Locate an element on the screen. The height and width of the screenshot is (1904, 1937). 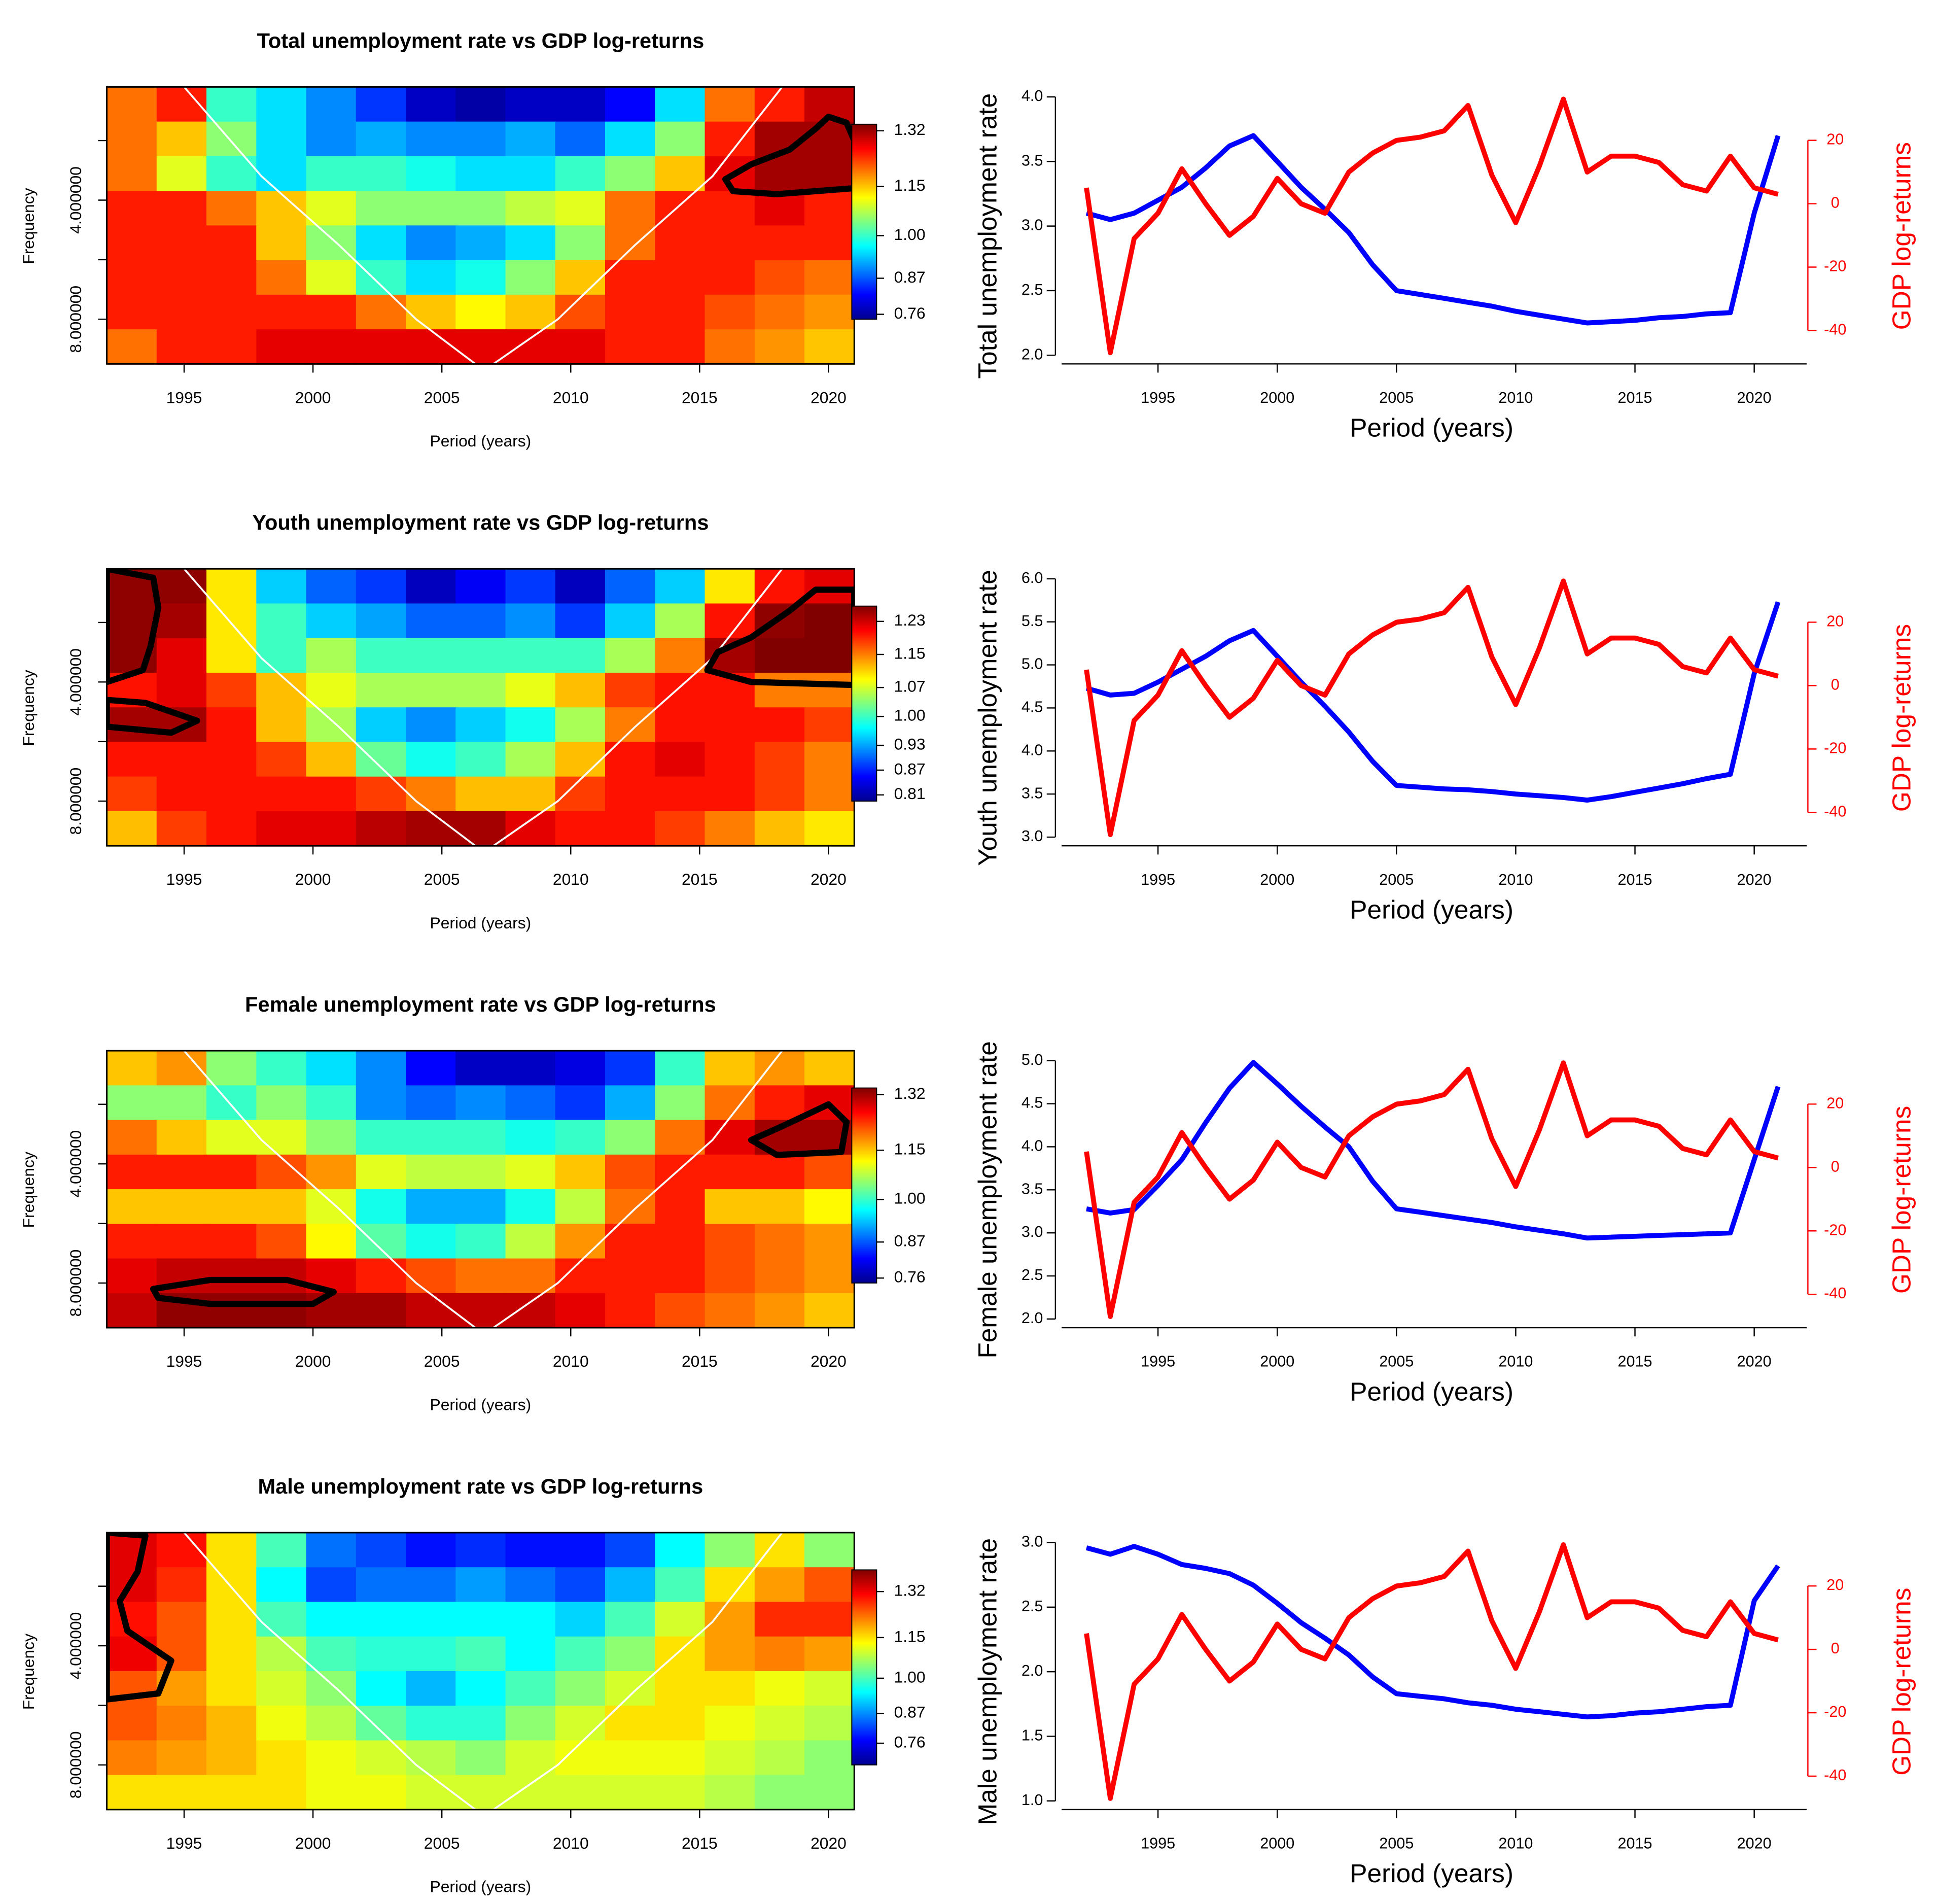
x-tick-label: 2015 is located at coordinates (700, 1361).